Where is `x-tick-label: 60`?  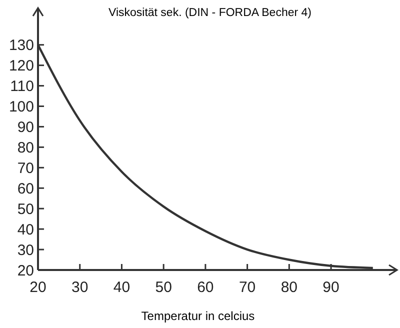
x-tick-label: 60 is located at coordinates (205, 287).